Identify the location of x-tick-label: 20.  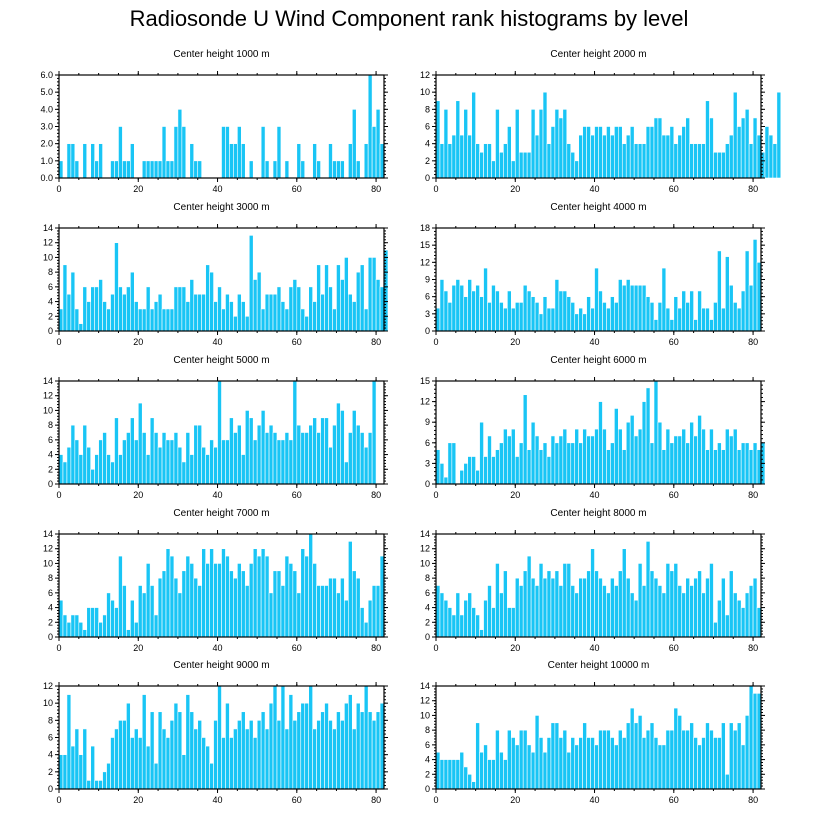
(138, 648).